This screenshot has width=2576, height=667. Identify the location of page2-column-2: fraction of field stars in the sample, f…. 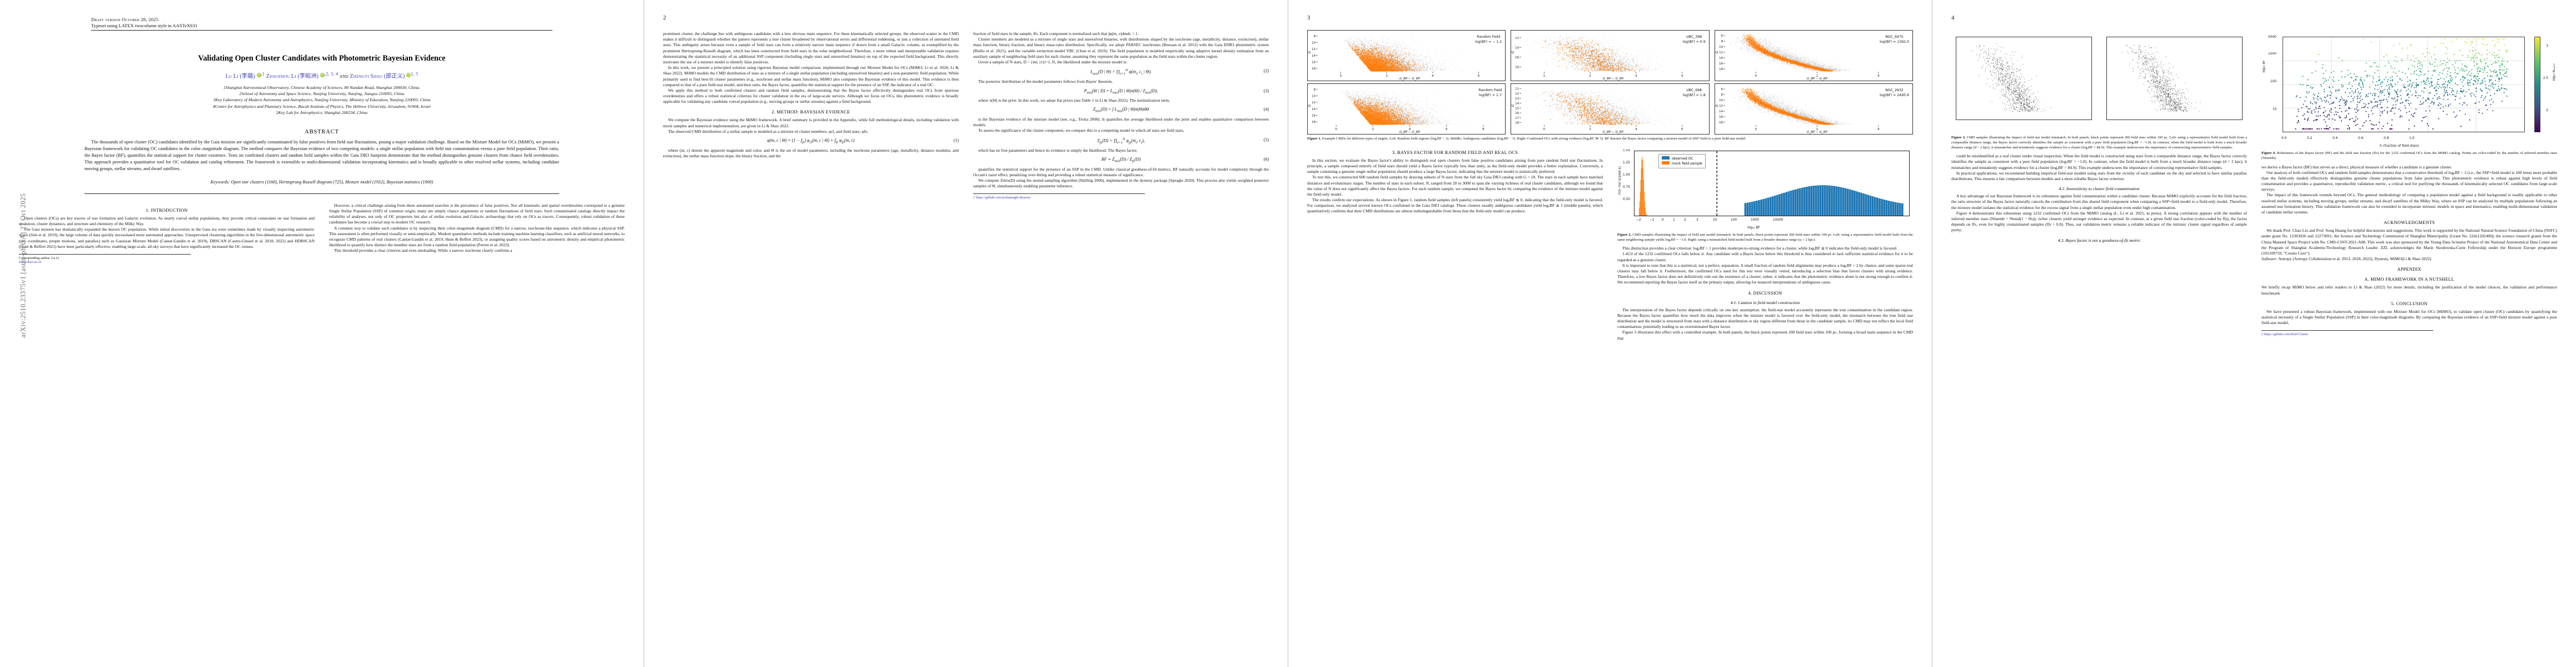
(1121, 115).